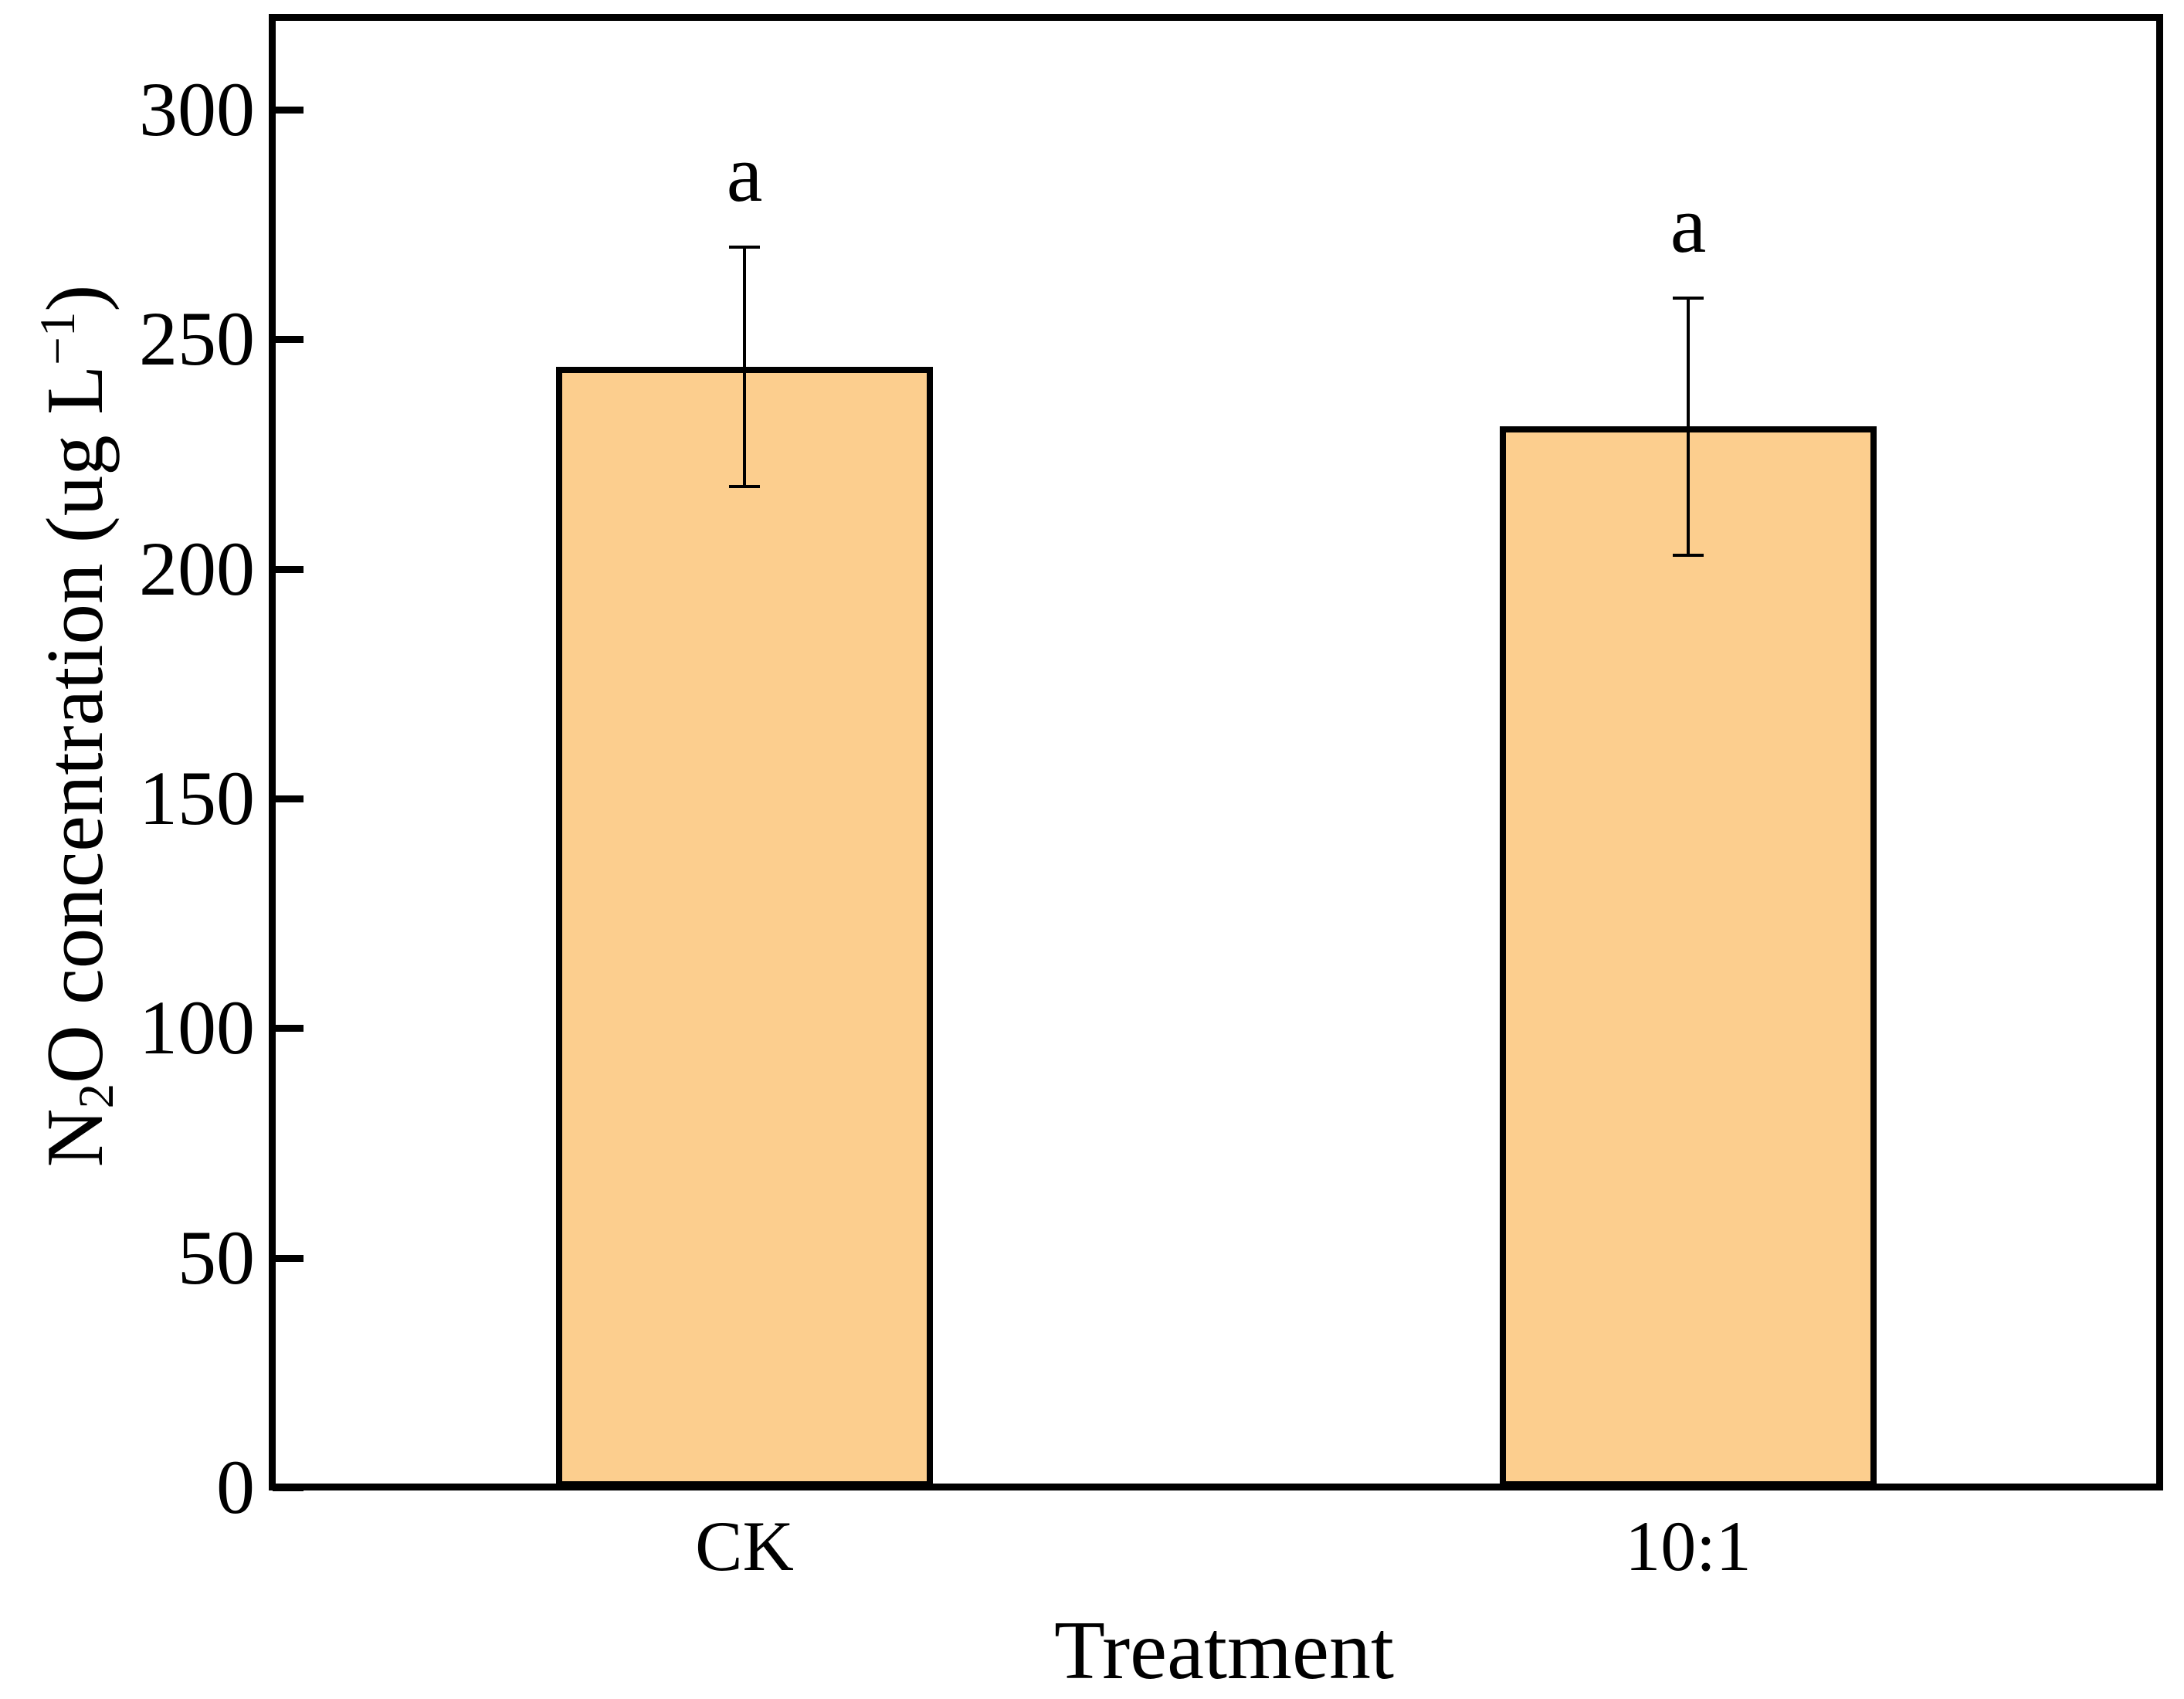 The height and width of the screenshot is (1699, 2184). I want to click on error-bar-bottom-cap-CK, so click(745, 486).